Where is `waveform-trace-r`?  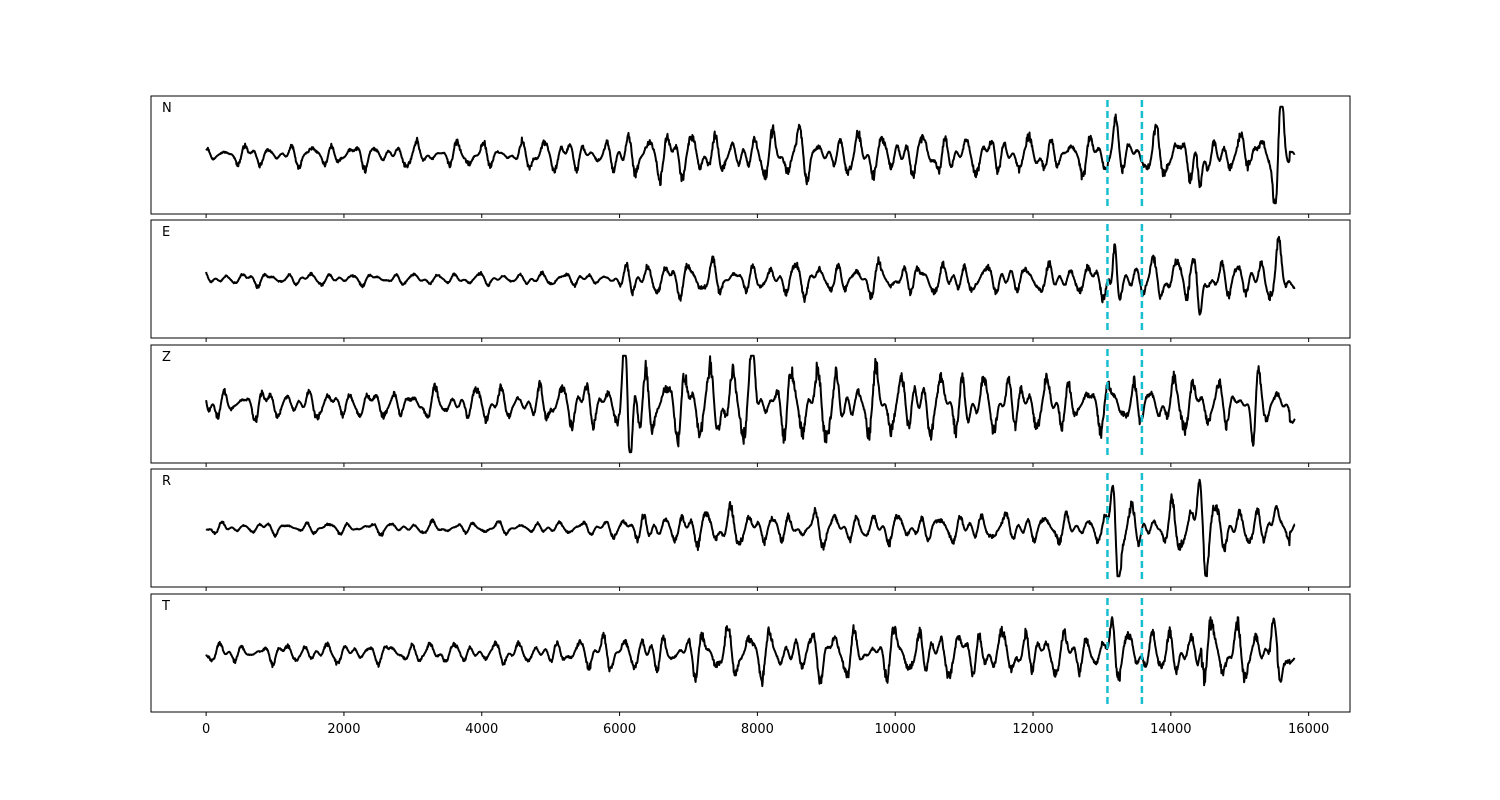
waveform-trace-r is located at coordinates (750, 528).